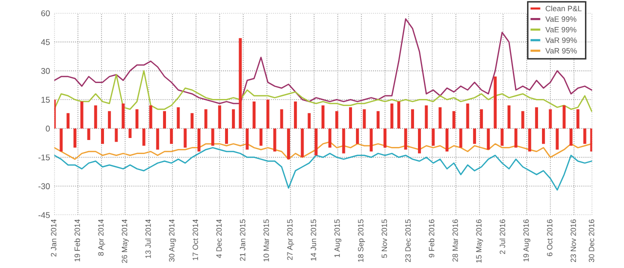  What do you see at coordinates (44, 157) in the screenshot?
I see `y-tick-label: -15` at bounding box center [44, 157].